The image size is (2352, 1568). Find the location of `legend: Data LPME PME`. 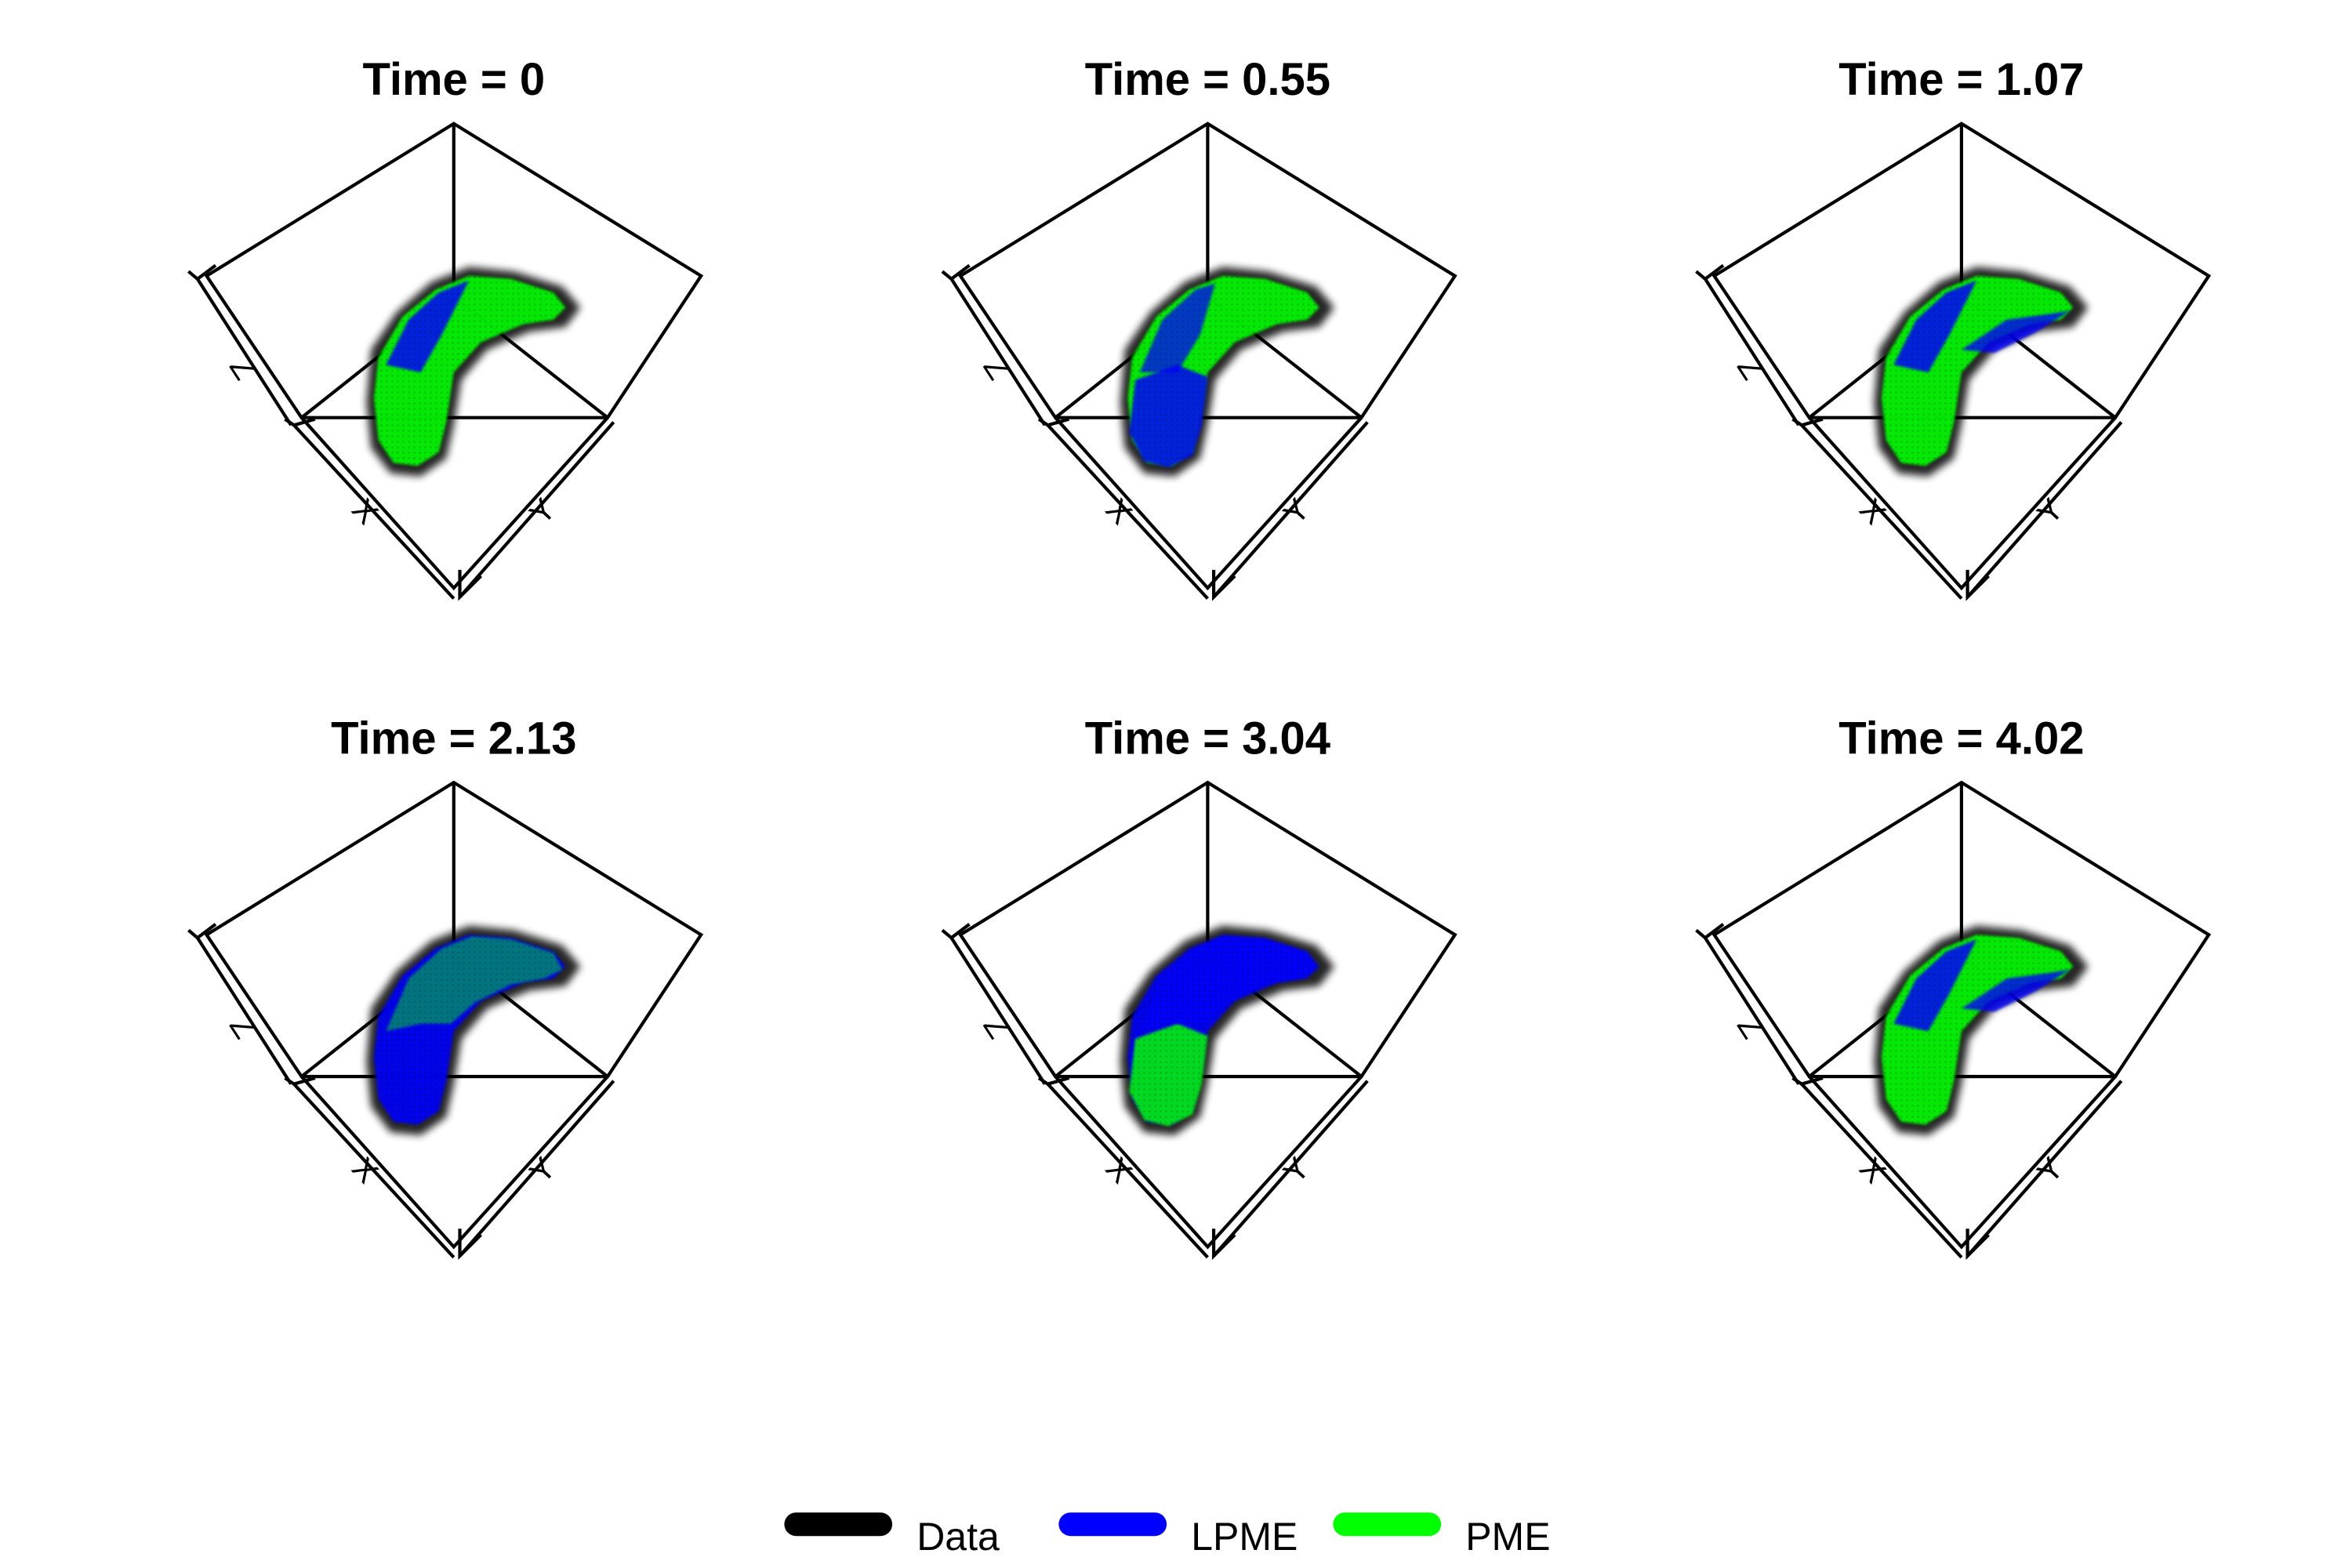

legend: Data LPME PME is located at coordinates (1167, 1535).